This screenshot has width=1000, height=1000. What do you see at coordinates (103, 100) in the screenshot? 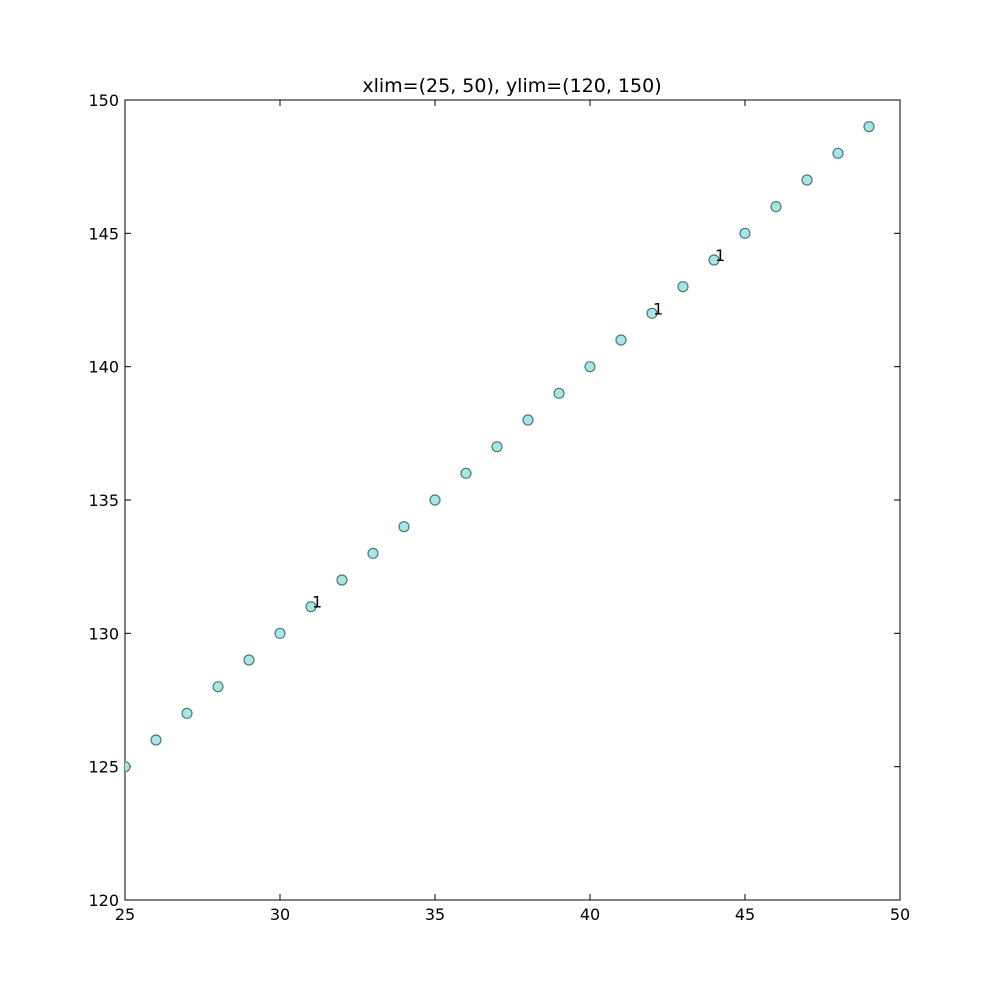
I see `y-tick-label: 150` at bounding box center [103, 100].